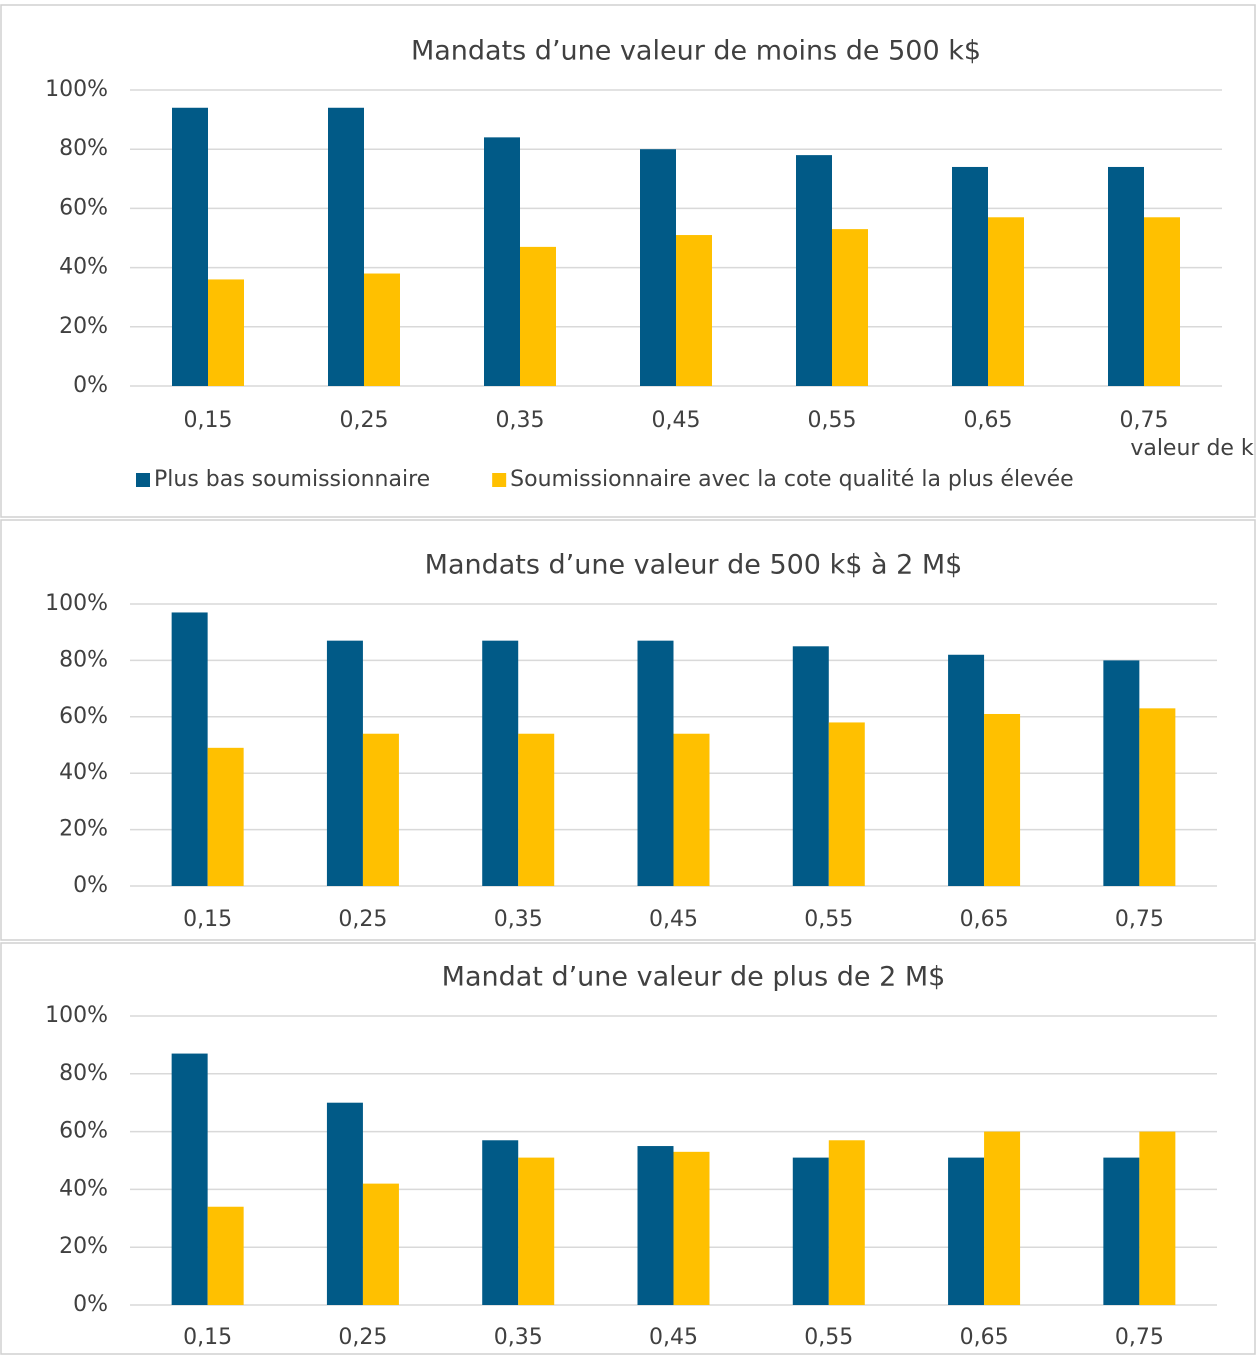  What do you see at coordinates (694, 565) in the screenshot?
I see `chart-title: Mandats d’une valeur de 500 k$ à 2 M$` at bounding box center [694, 565].